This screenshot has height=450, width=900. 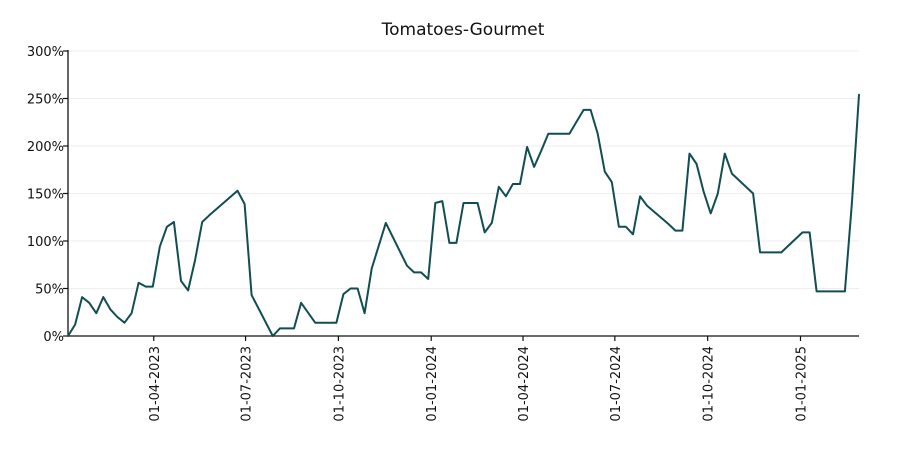 I want to click on chart-title: Tomatoes-Gourmet, so click(x=463, y=30).